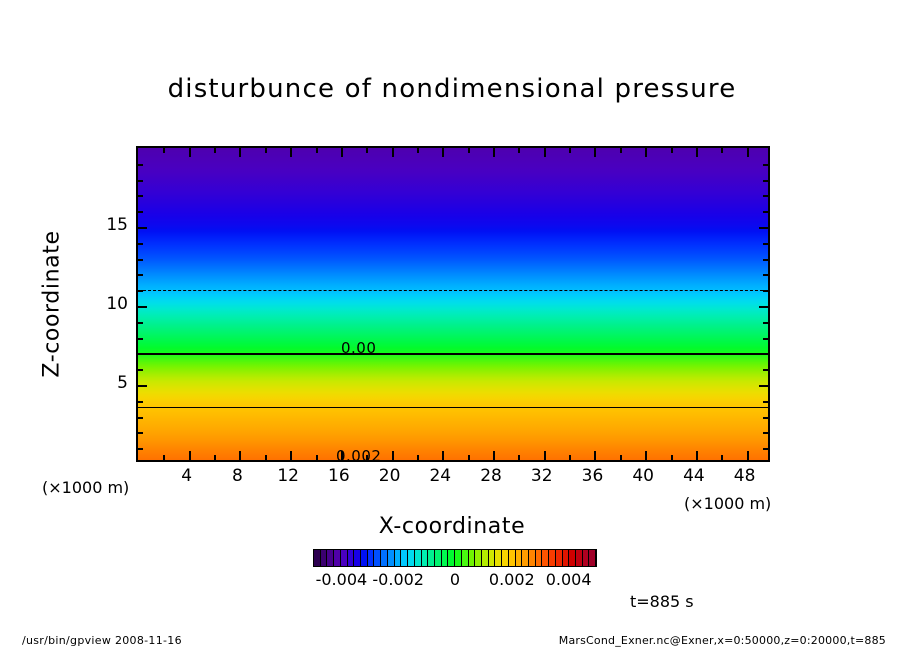  What do you see at coordinates (117, 304) in the screenshot?
I see `y-ticklabel-10: 10` at bounding box center [117, 304].